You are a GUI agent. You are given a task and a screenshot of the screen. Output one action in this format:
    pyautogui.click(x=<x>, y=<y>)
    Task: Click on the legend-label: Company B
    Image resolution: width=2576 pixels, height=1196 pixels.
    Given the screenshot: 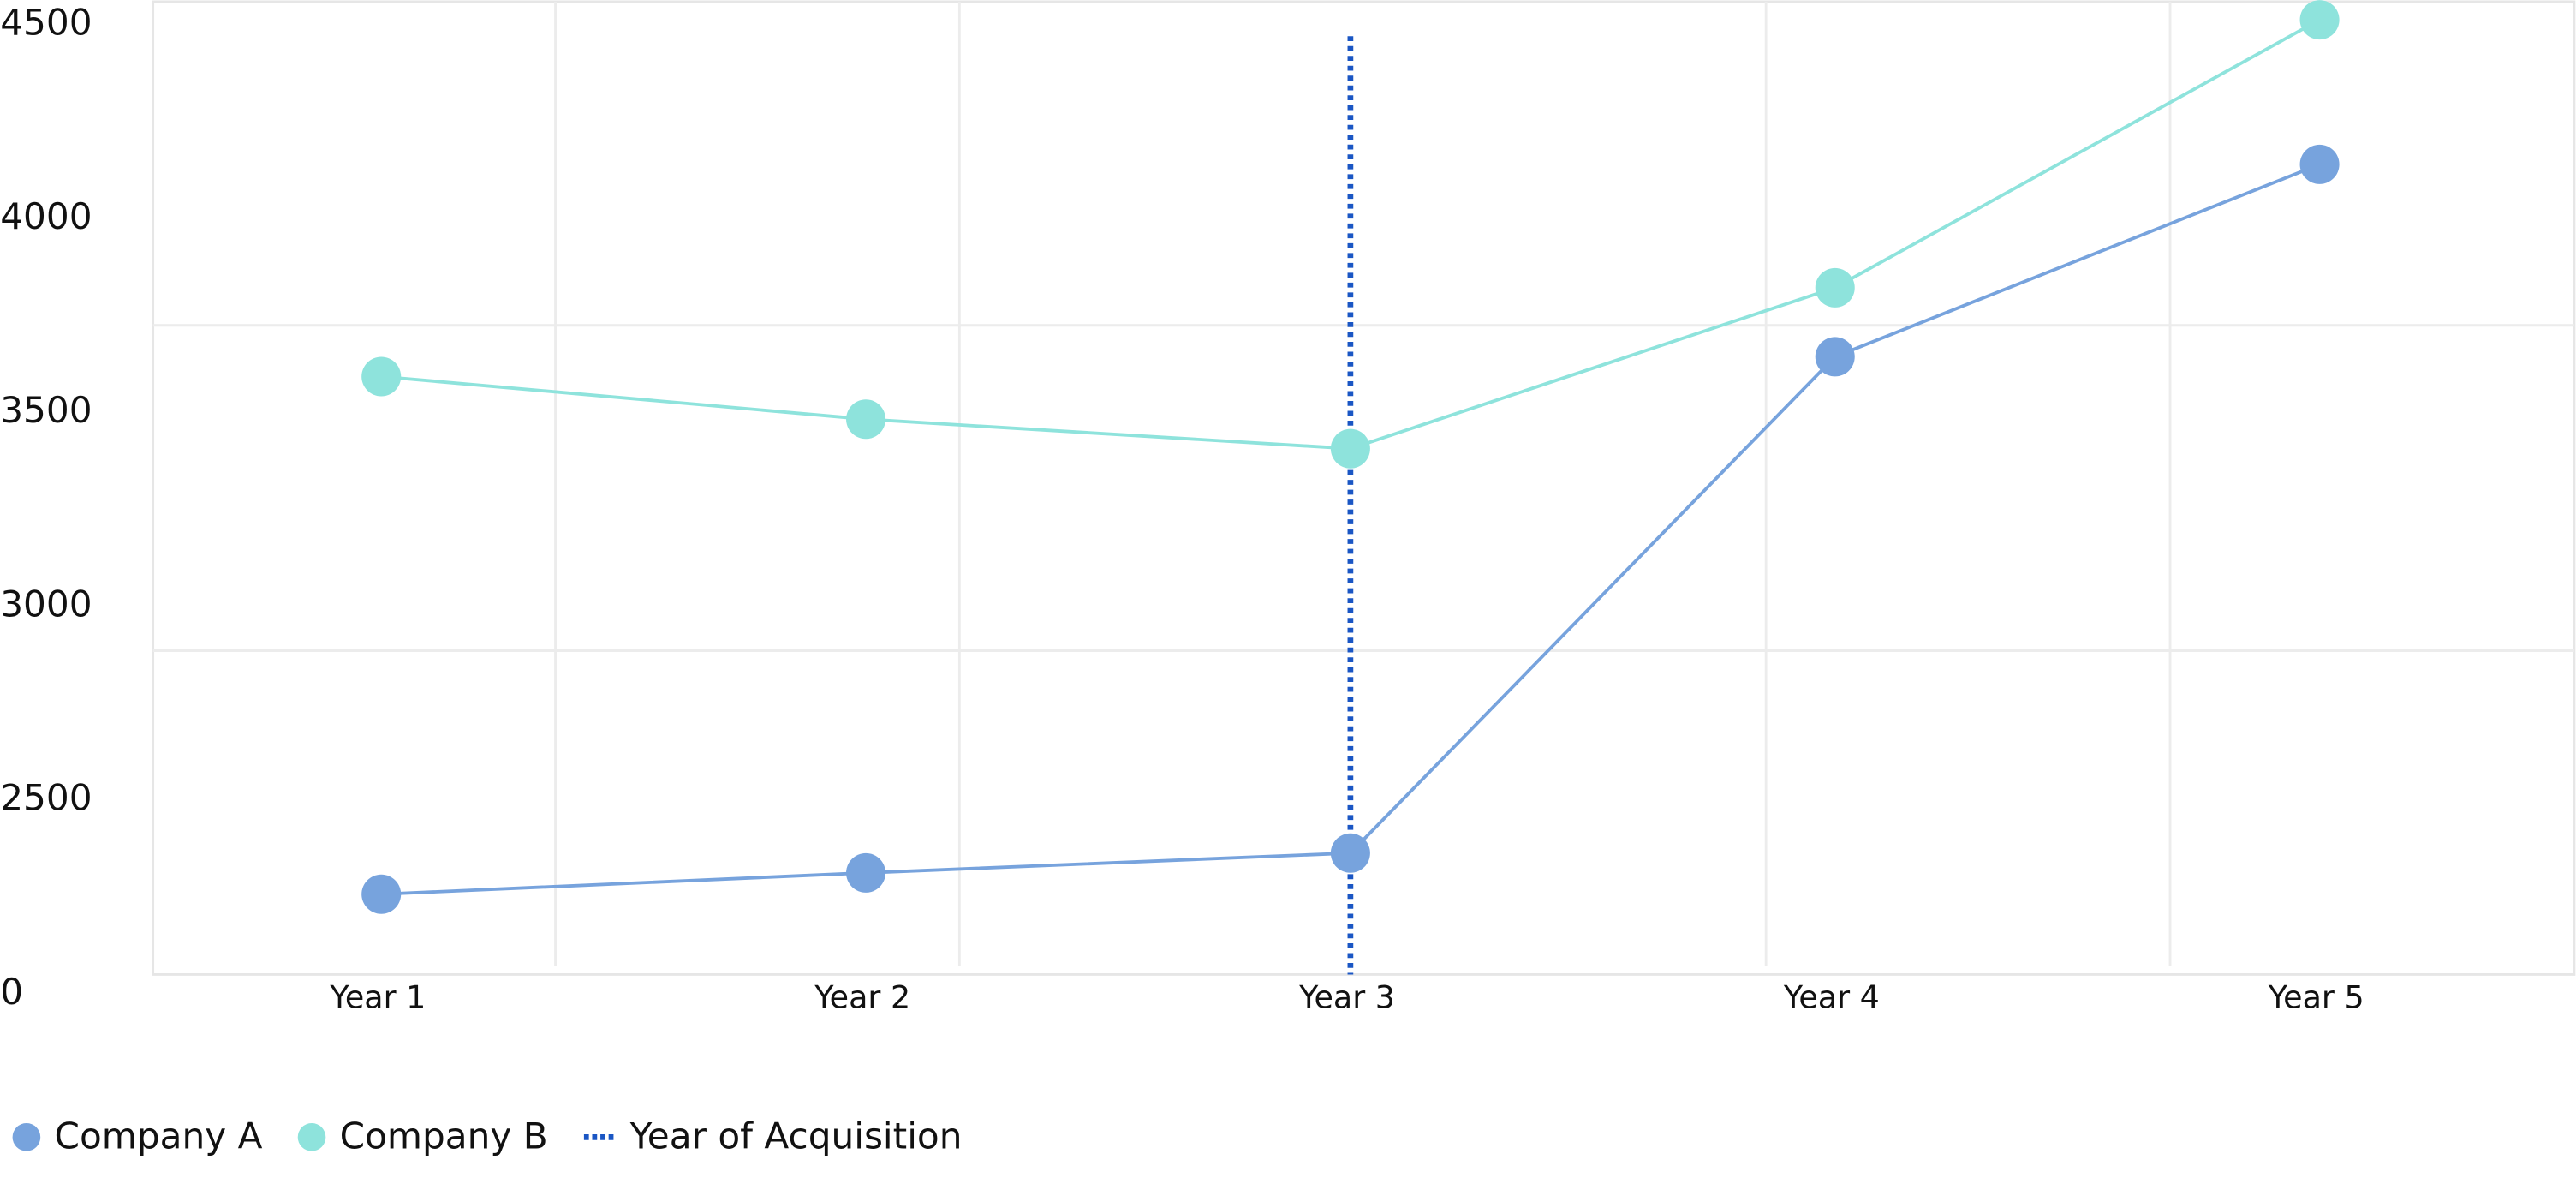 What is the action you would take?
    pyautogui.click(x=444, y=1136)
    